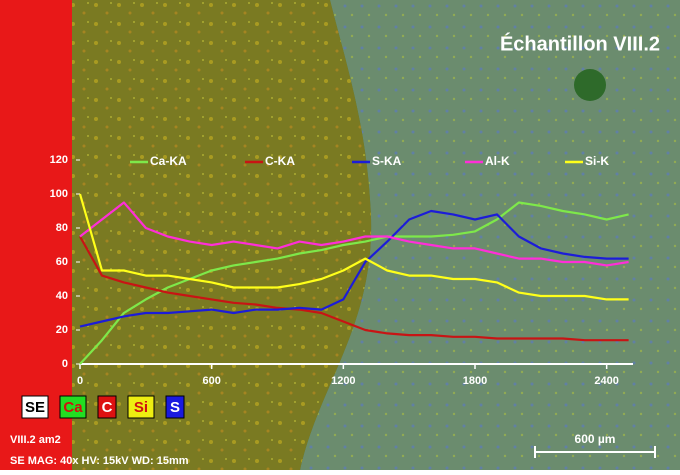 The height and width of the screenshot is (475, 680). I want to click on map-label: S, so click(175, 407).